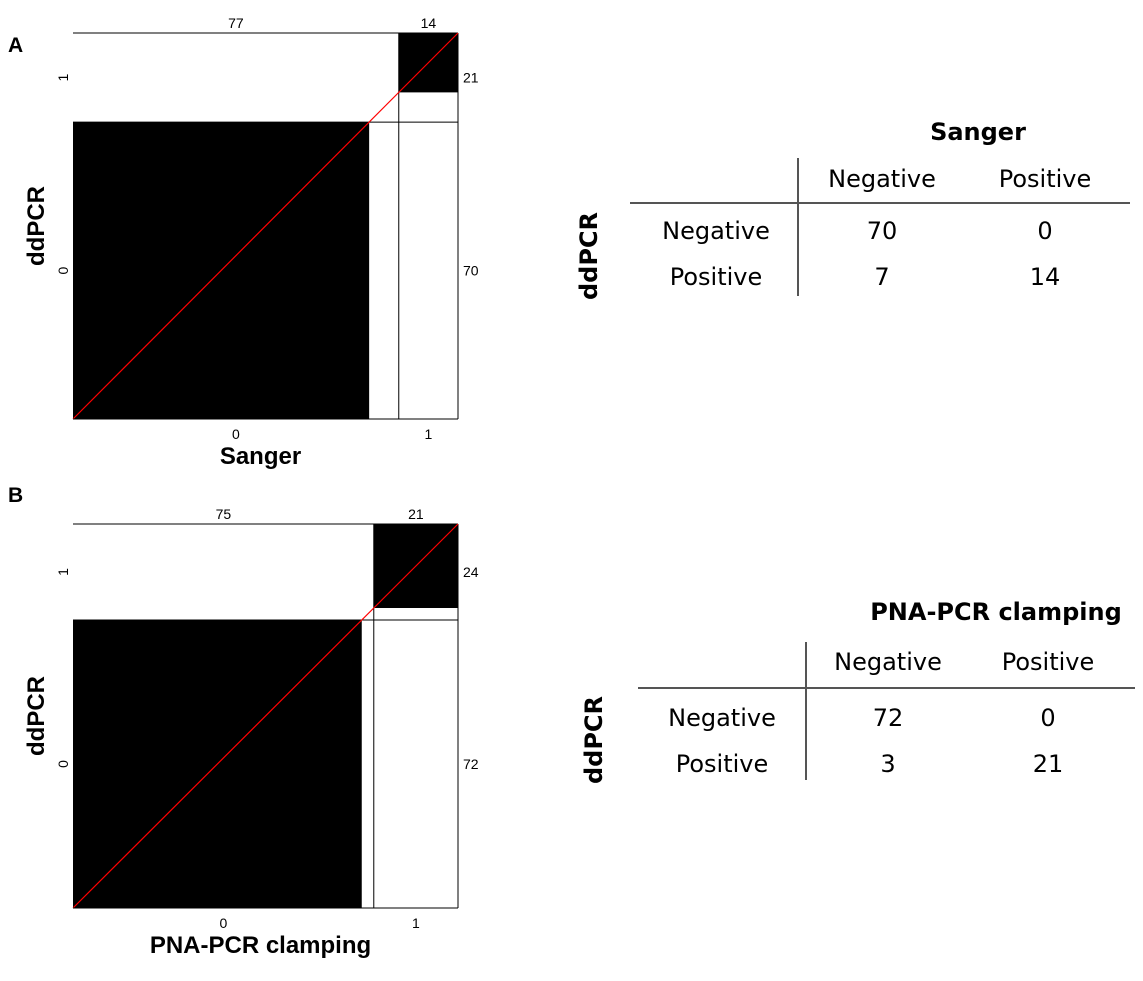 This screenshot has height=981, width=1143. What do you see at coordinates (236, 23) in the screenshot?
I see `col-total-label: 77` at bounding box center [236, 23].